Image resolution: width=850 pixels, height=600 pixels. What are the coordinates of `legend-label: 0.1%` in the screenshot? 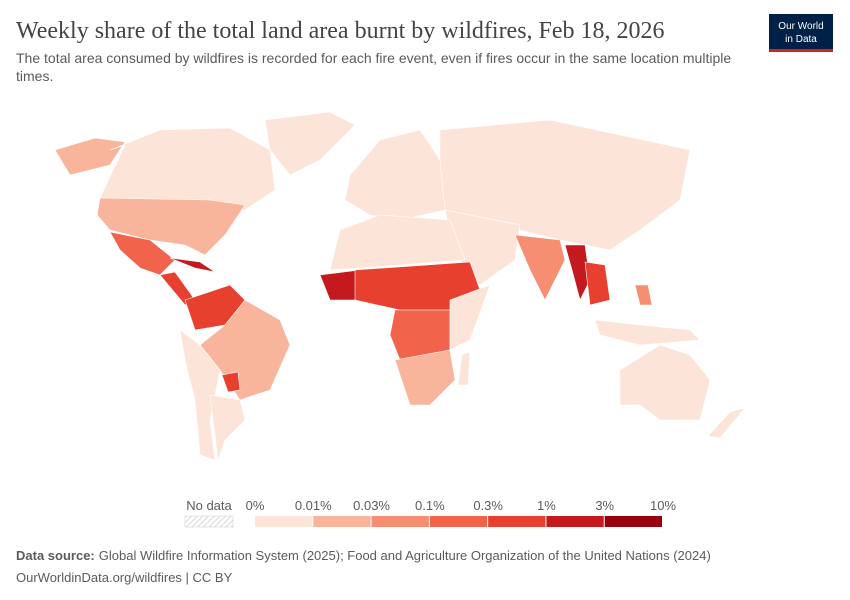 It's located at (430, 505).